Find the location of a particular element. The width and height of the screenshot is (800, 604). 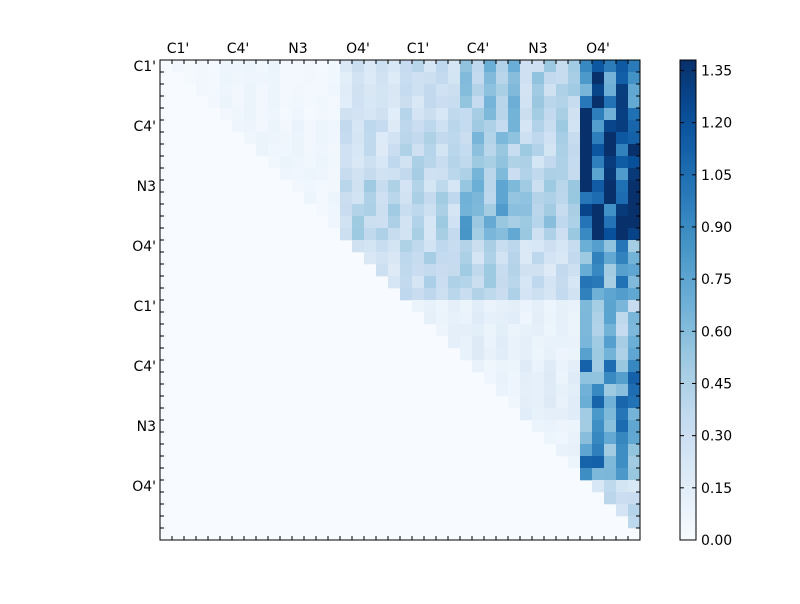

y-tick-label: C4' is located at coordinates (144, 367).